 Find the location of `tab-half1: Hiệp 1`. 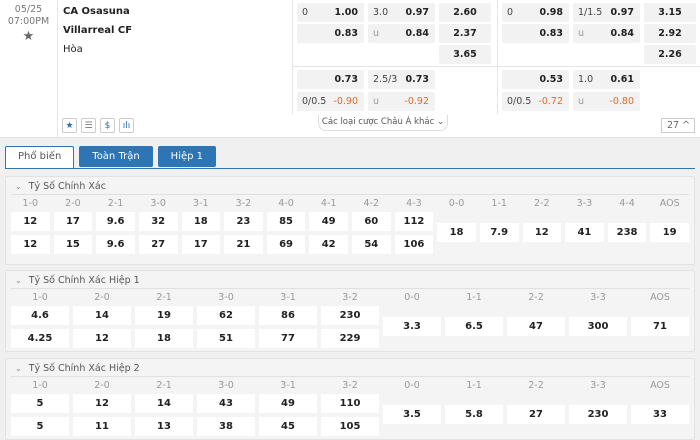

tab-half1: Hiệp 1 is located at coordinates (187, 156).